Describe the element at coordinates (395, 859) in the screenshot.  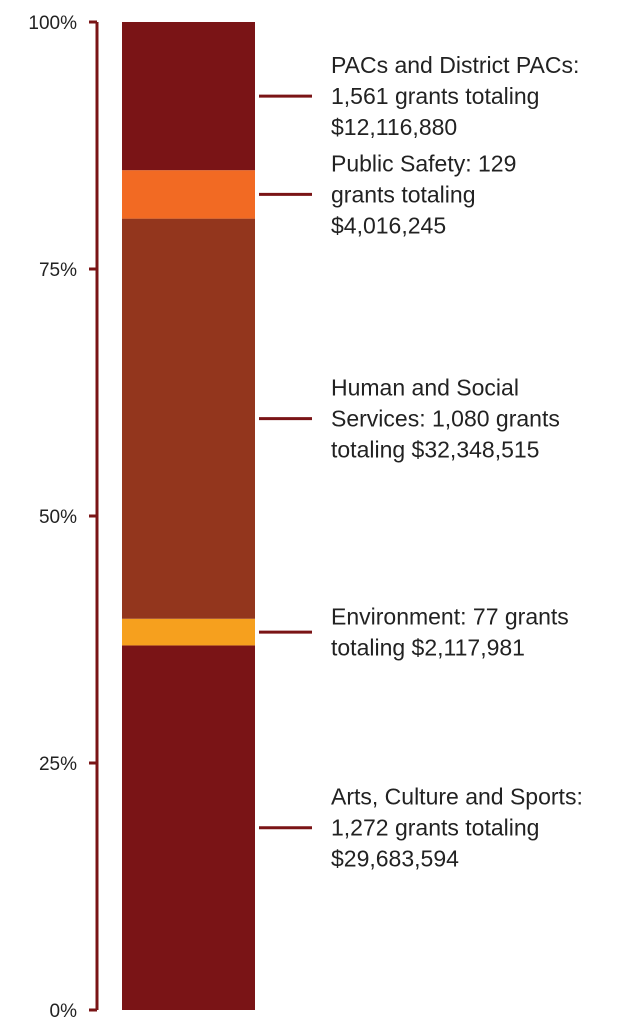
I see `segment-label-line: $29,683,594` at that location.